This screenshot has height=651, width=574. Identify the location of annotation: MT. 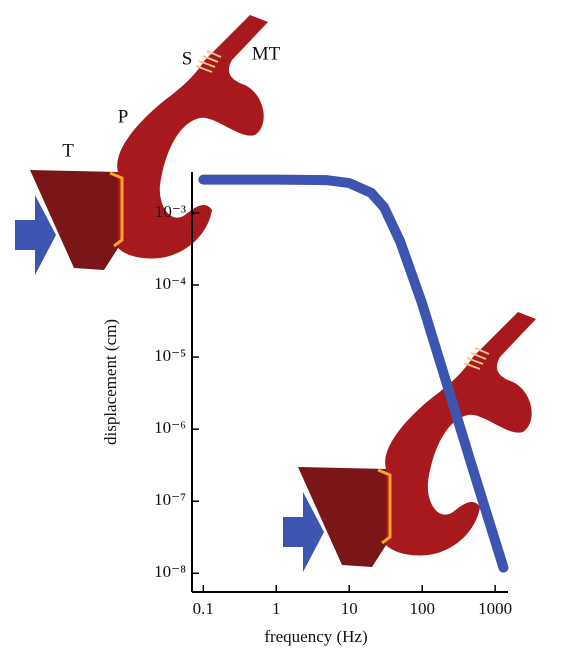
(266, 53).